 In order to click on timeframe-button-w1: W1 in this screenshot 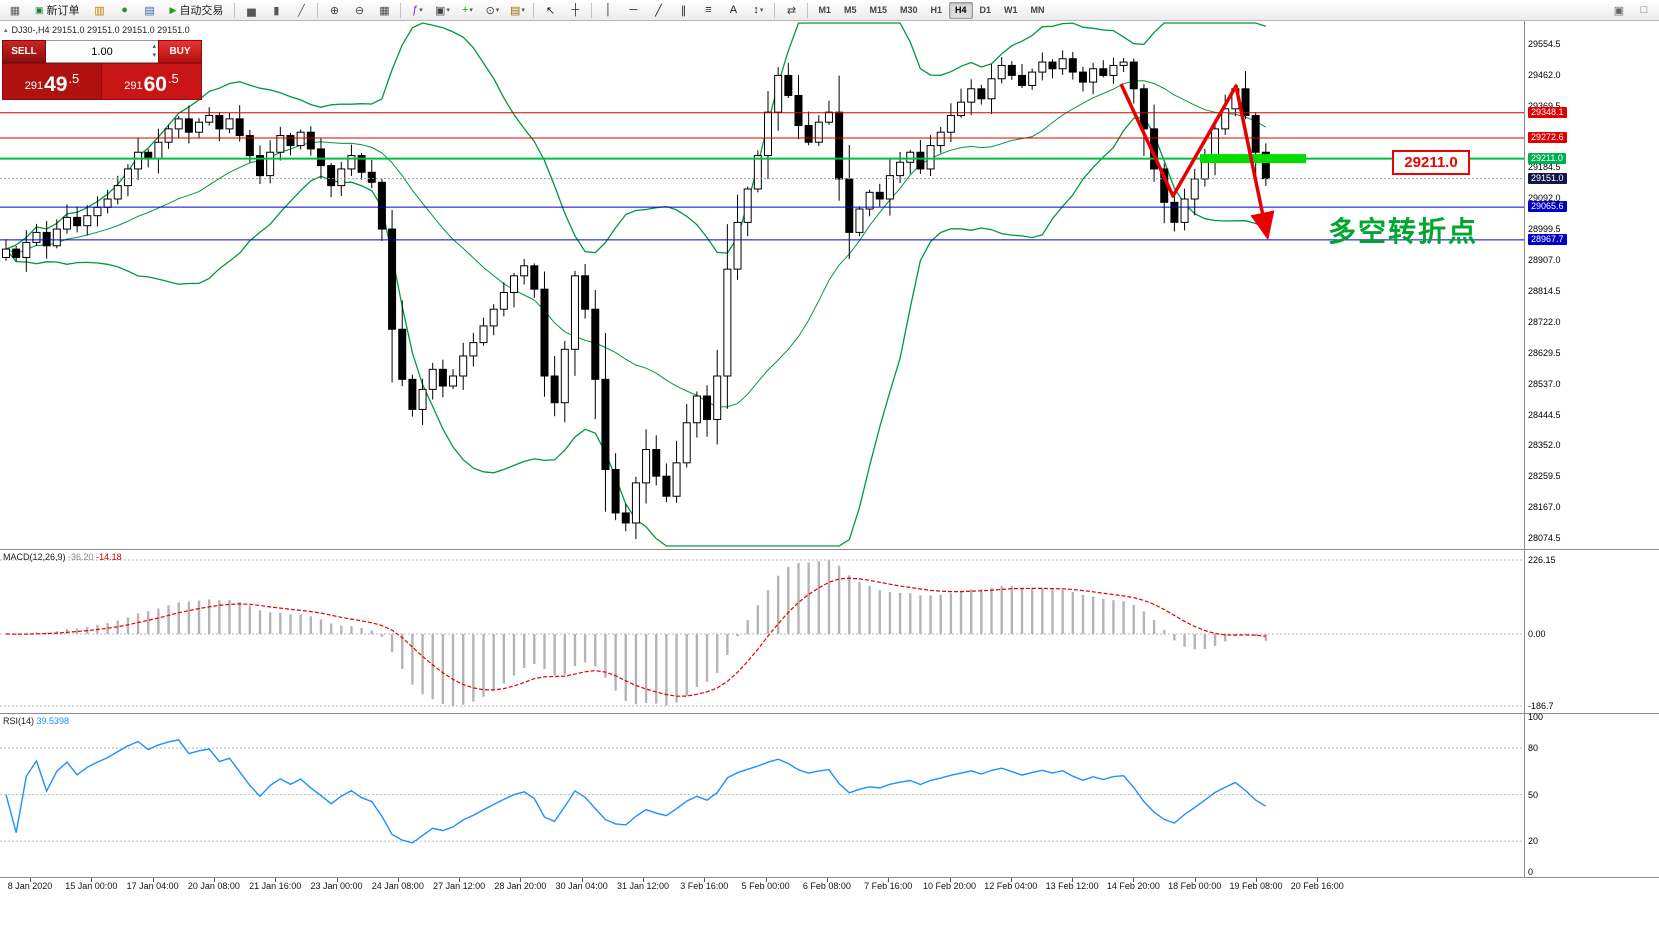, I will do `click(1011, 9)`.